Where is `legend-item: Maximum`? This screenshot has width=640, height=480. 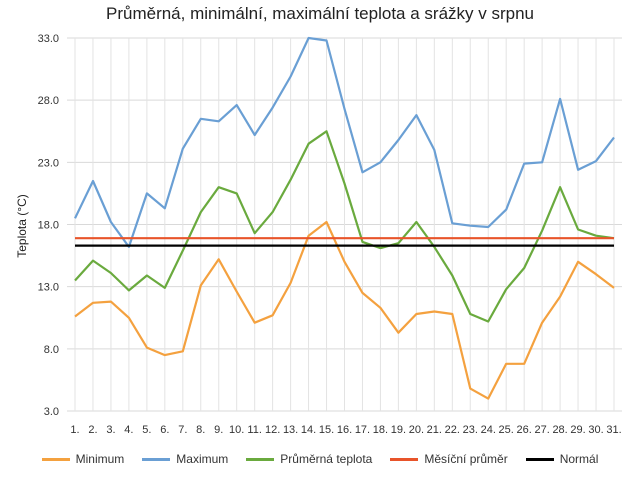 legend-item: Maximum is located at coordinates (185, 459).